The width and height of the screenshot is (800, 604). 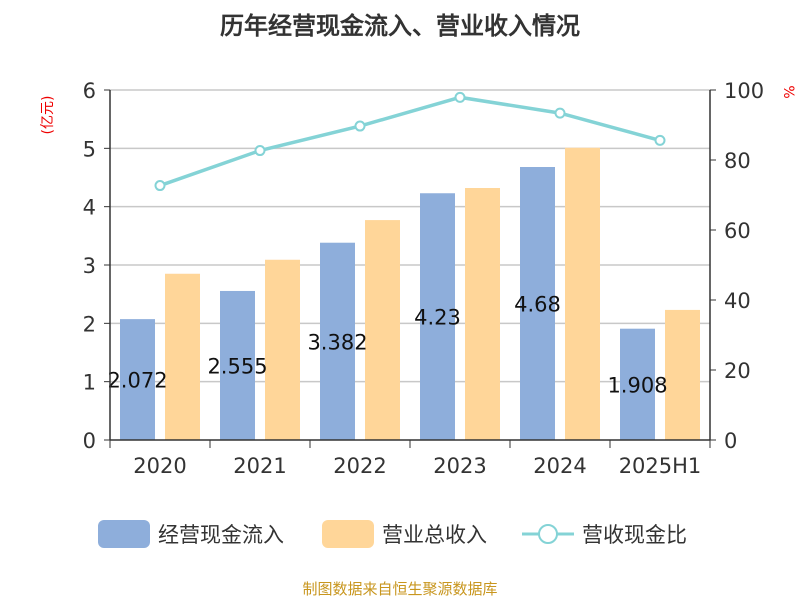 I want to click on y2-tick-label: 40, so click(x=737, y=301).